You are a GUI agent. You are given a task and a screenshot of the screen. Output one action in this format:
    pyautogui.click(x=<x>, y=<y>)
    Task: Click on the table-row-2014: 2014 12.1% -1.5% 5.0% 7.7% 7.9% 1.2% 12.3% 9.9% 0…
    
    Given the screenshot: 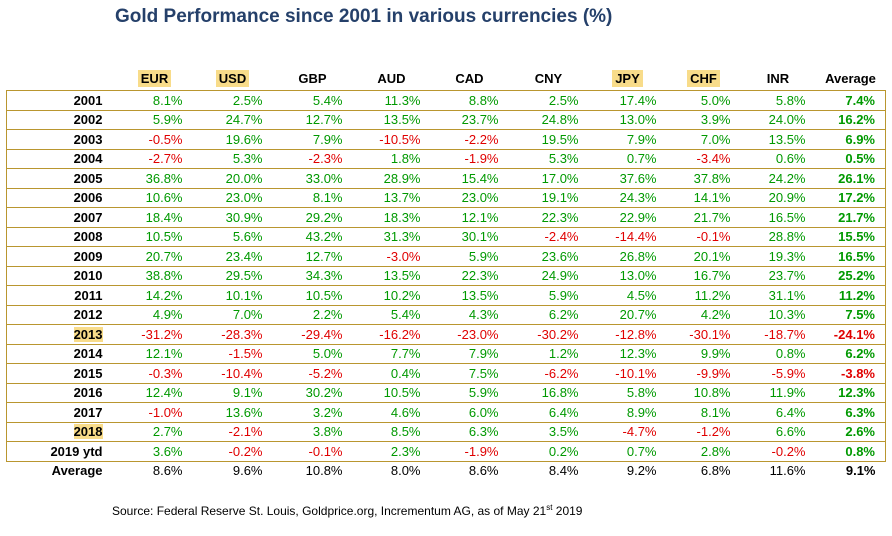 What is the action you would take?
    pyautogui.click(x=446, y=353)
    